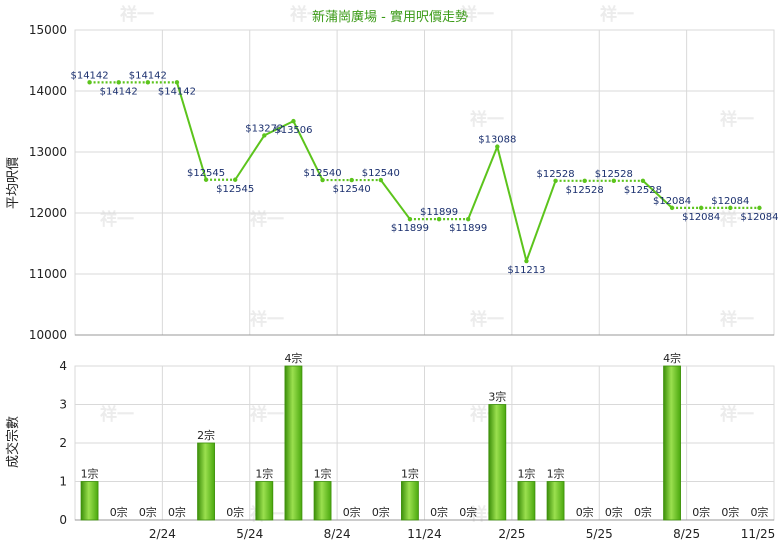 The image size is (780, 550). I want to click on month-tick-label: 5/24, so click(249, 534).